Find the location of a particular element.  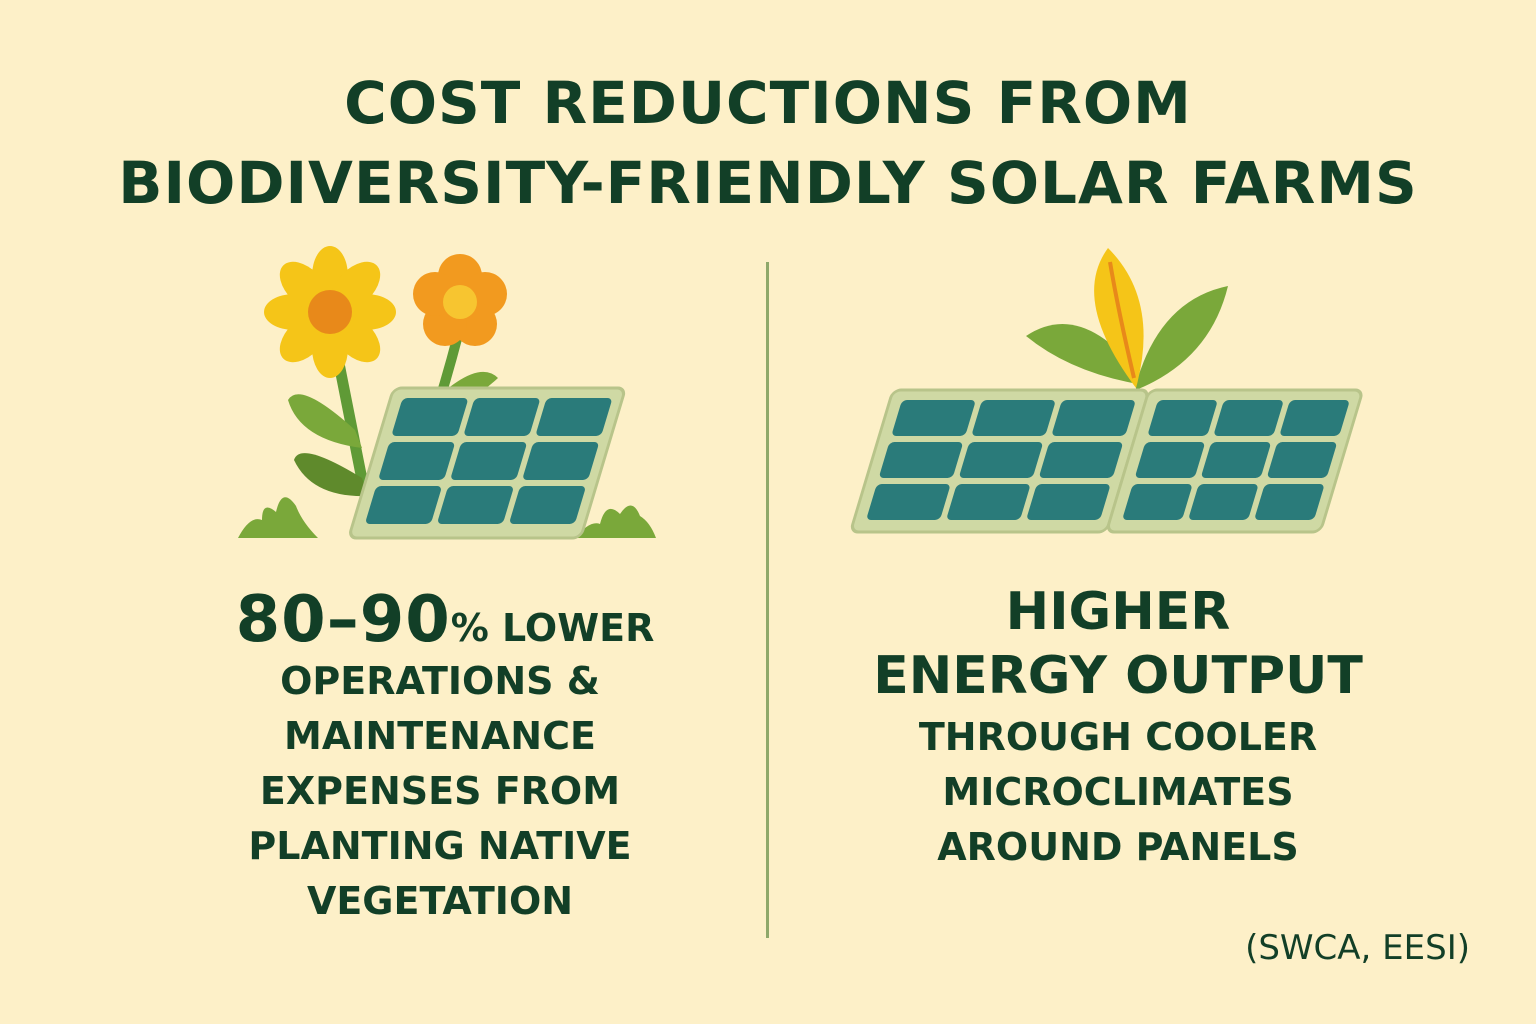

flowers-solar-panel-icon is located at coordinates (447, 393).